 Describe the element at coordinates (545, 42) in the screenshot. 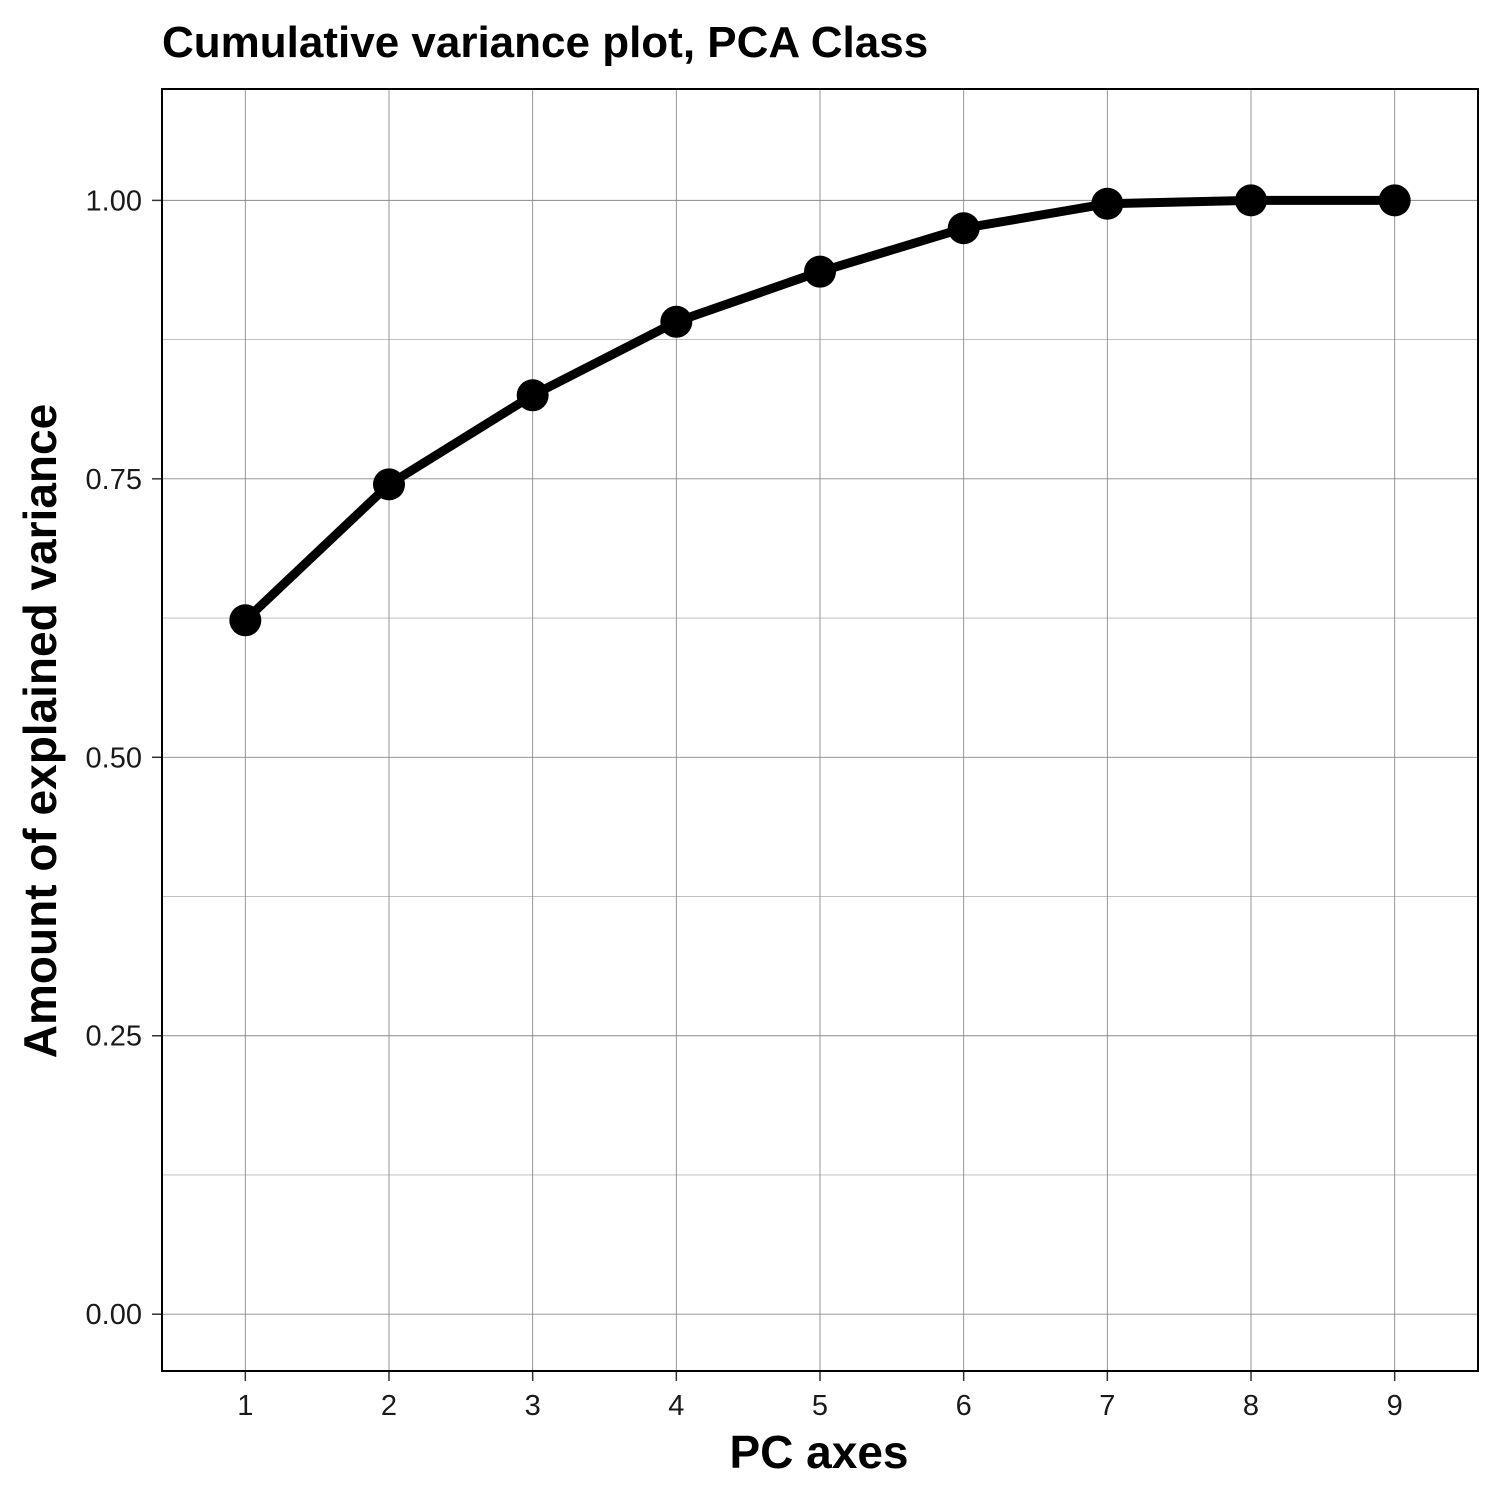

I see `chart-title: Cumulative variance plot, PCA Class` at that location.